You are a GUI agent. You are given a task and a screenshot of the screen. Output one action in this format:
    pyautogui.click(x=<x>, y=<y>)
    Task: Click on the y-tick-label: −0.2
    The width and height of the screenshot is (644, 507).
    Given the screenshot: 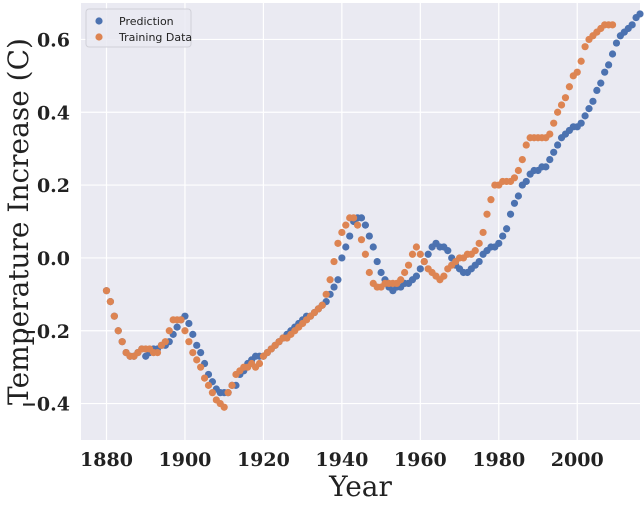 What is the action you would take?
    pyautogui.click(x=45, y=332)
    